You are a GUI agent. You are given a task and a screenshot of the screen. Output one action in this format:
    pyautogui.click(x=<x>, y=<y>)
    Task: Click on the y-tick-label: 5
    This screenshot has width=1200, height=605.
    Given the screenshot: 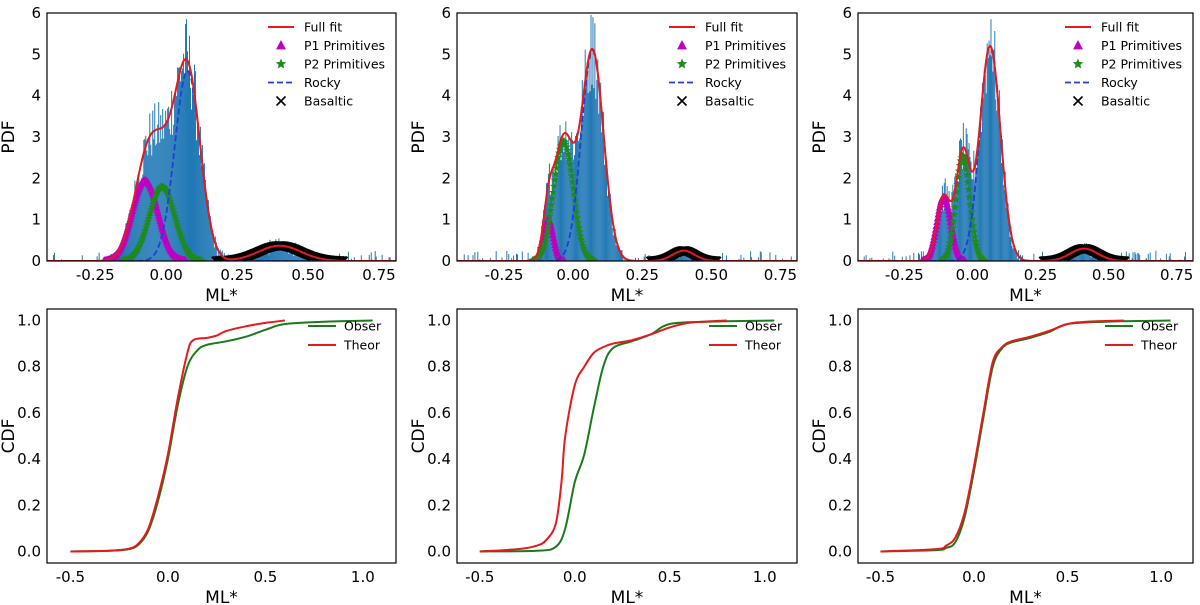 What is the action you would take?
    pyautogui.click(x=446, y=54)
    